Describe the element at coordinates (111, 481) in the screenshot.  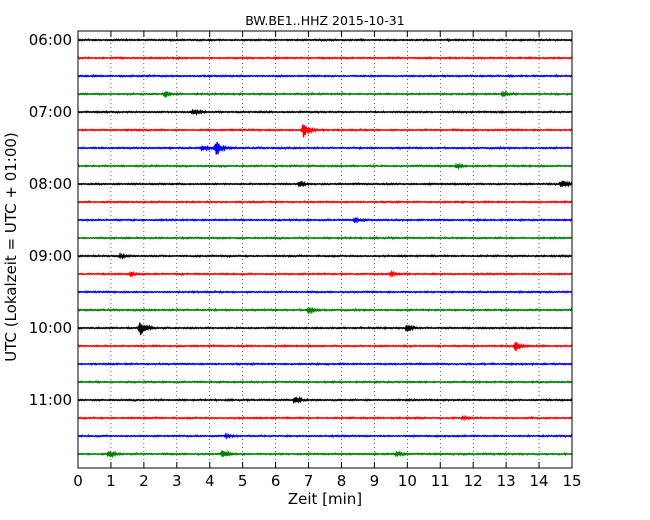
I see `x-tick-label: 1` at that location.